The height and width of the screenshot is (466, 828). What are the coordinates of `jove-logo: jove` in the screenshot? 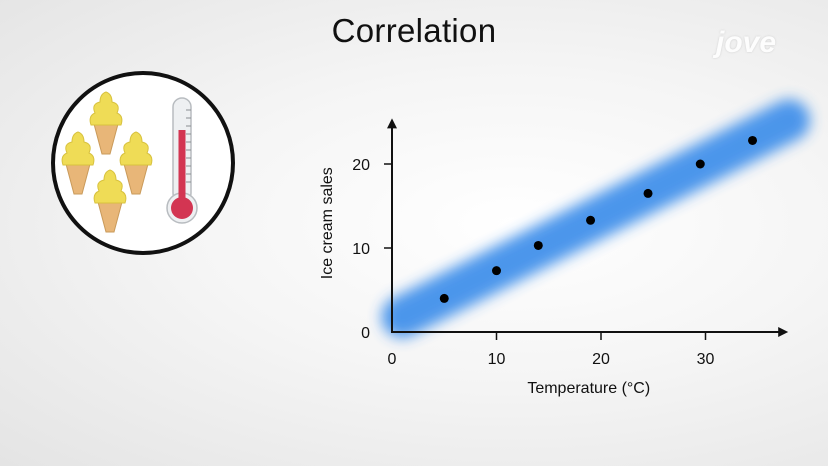 It's located at (746, 42).